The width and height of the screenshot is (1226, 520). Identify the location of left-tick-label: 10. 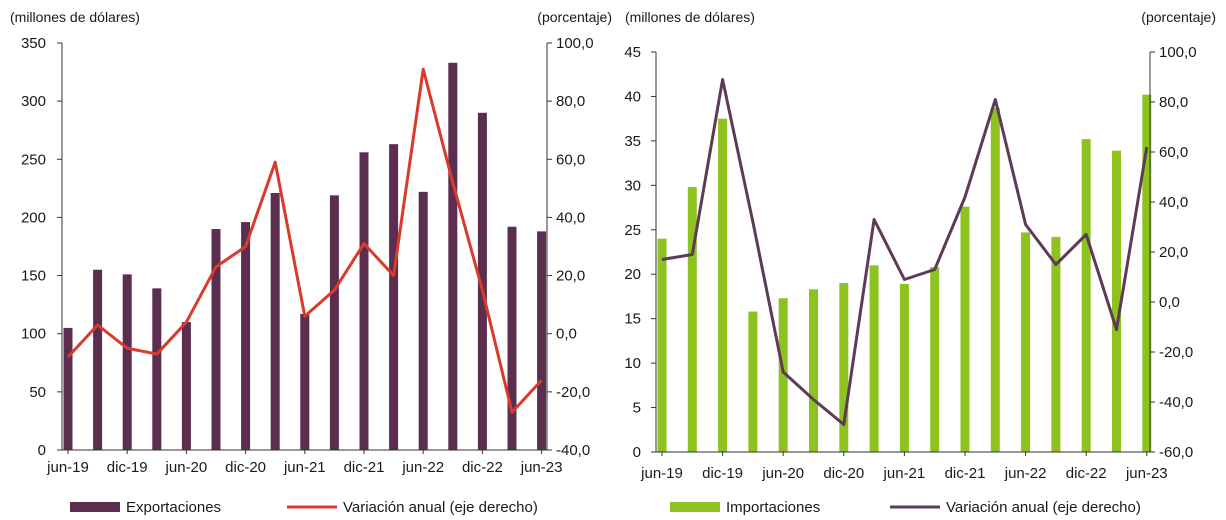
(632, 363).